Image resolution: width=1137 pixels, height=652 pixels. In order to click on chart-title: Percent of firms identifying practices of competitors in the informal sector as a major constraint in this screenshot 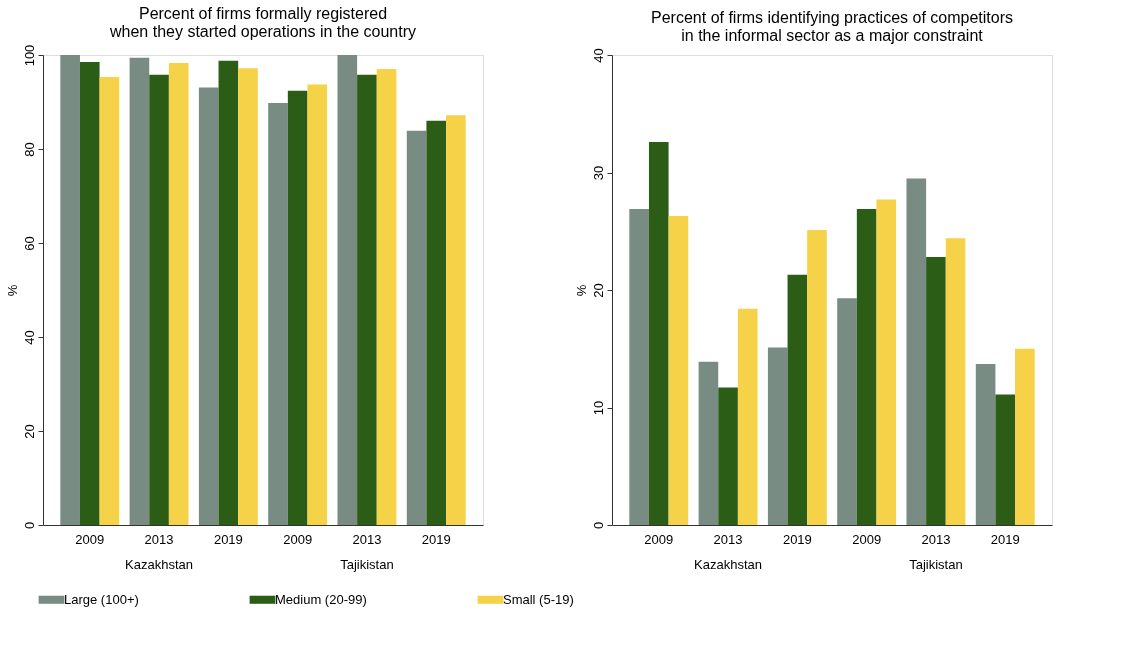, I will do `click(832, 26)`.